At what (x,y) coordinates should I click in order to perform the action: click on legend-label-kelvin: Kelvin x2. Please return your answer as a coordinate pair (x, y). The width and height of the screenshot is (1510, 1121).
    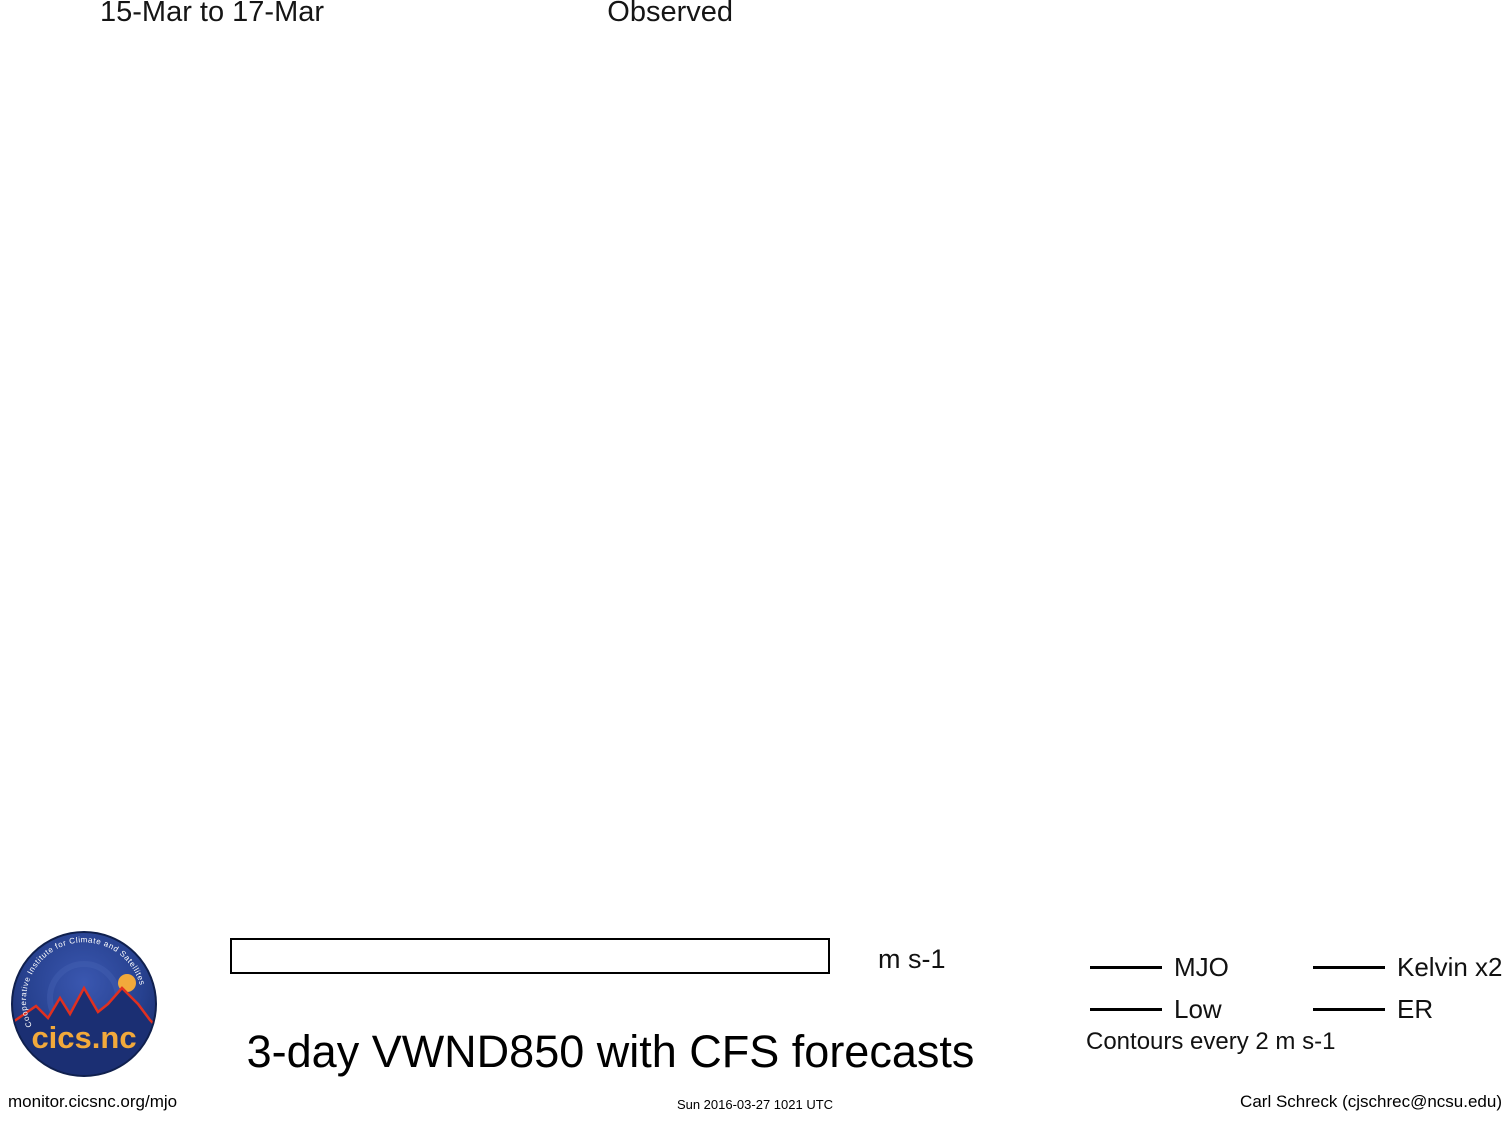
    Looking at the image, I should click on (1450, 967).